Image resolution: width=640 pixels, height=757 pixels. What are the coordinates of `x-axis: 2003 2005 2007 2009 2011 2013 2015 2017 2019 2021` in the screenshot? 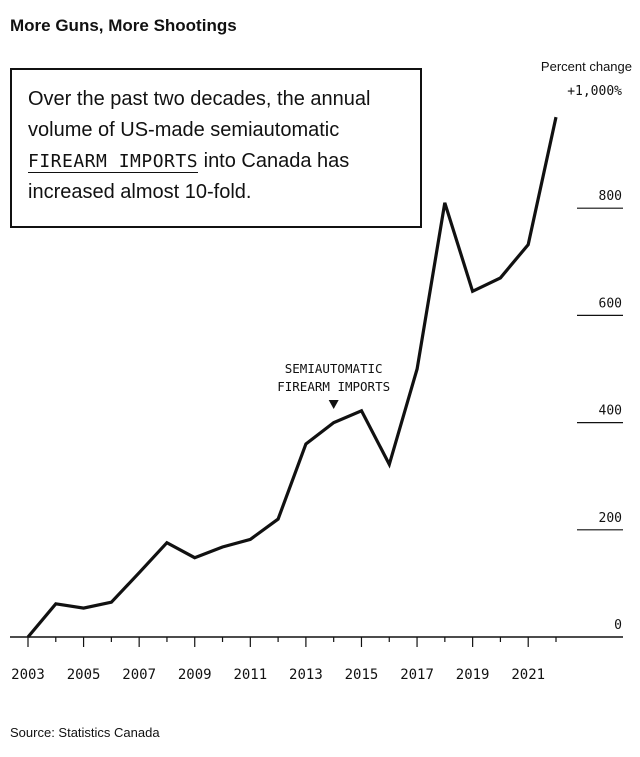 It's located at (316, 659).